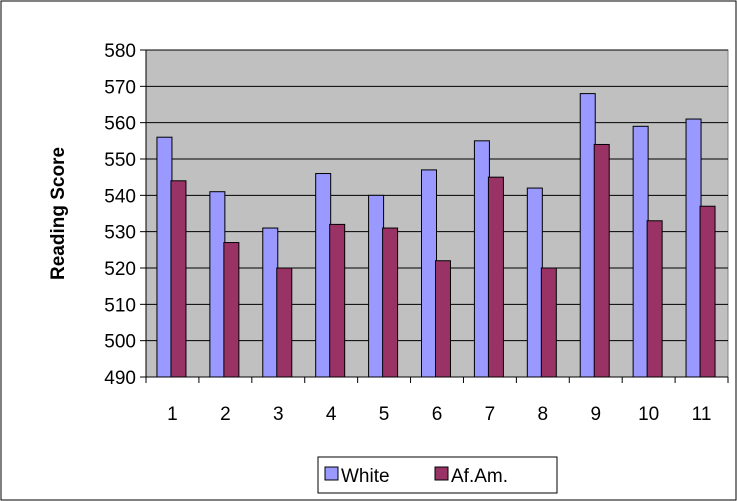 This screenshot has width=737, height=501. I want to click on x-tick-label: 2, so click(225, 414).